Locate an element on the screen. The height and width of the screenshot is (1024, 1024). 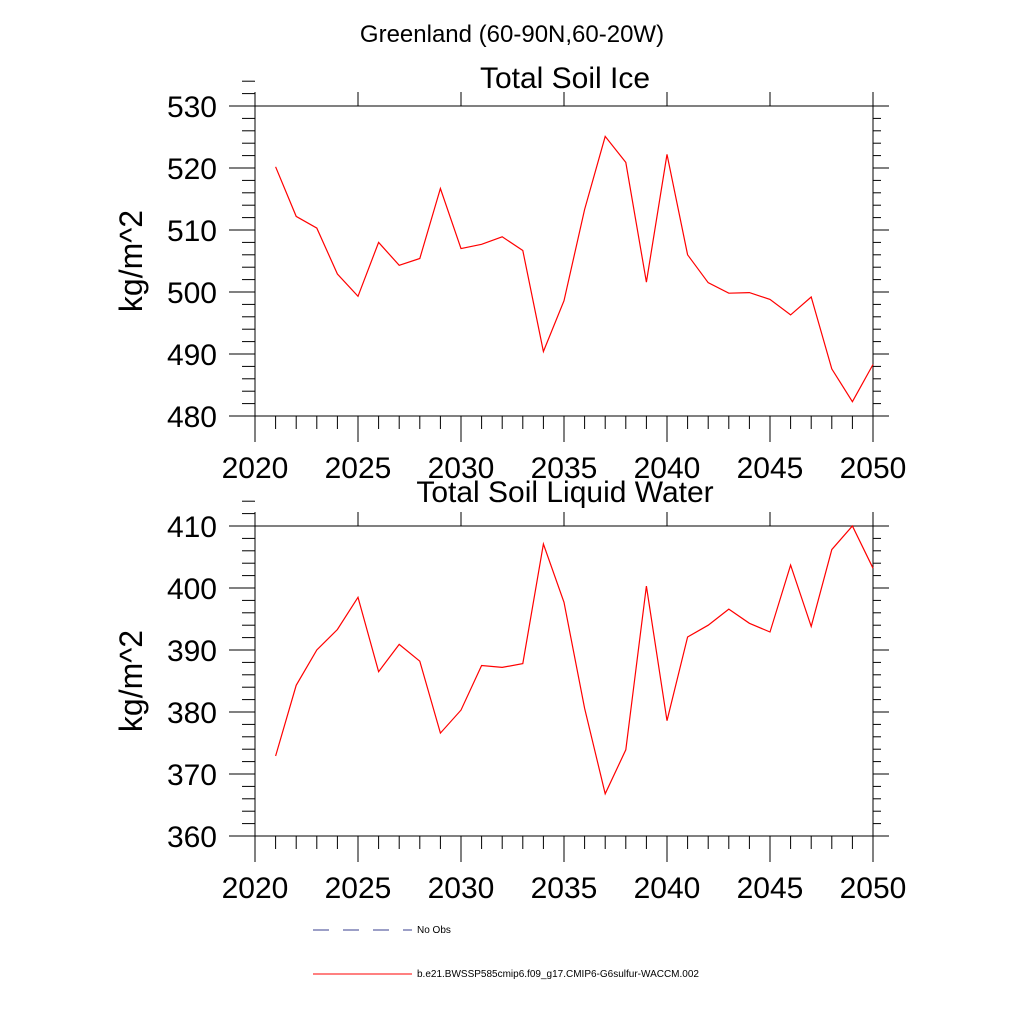
y-tick-label: 400 is located at coordinates (192, 589).